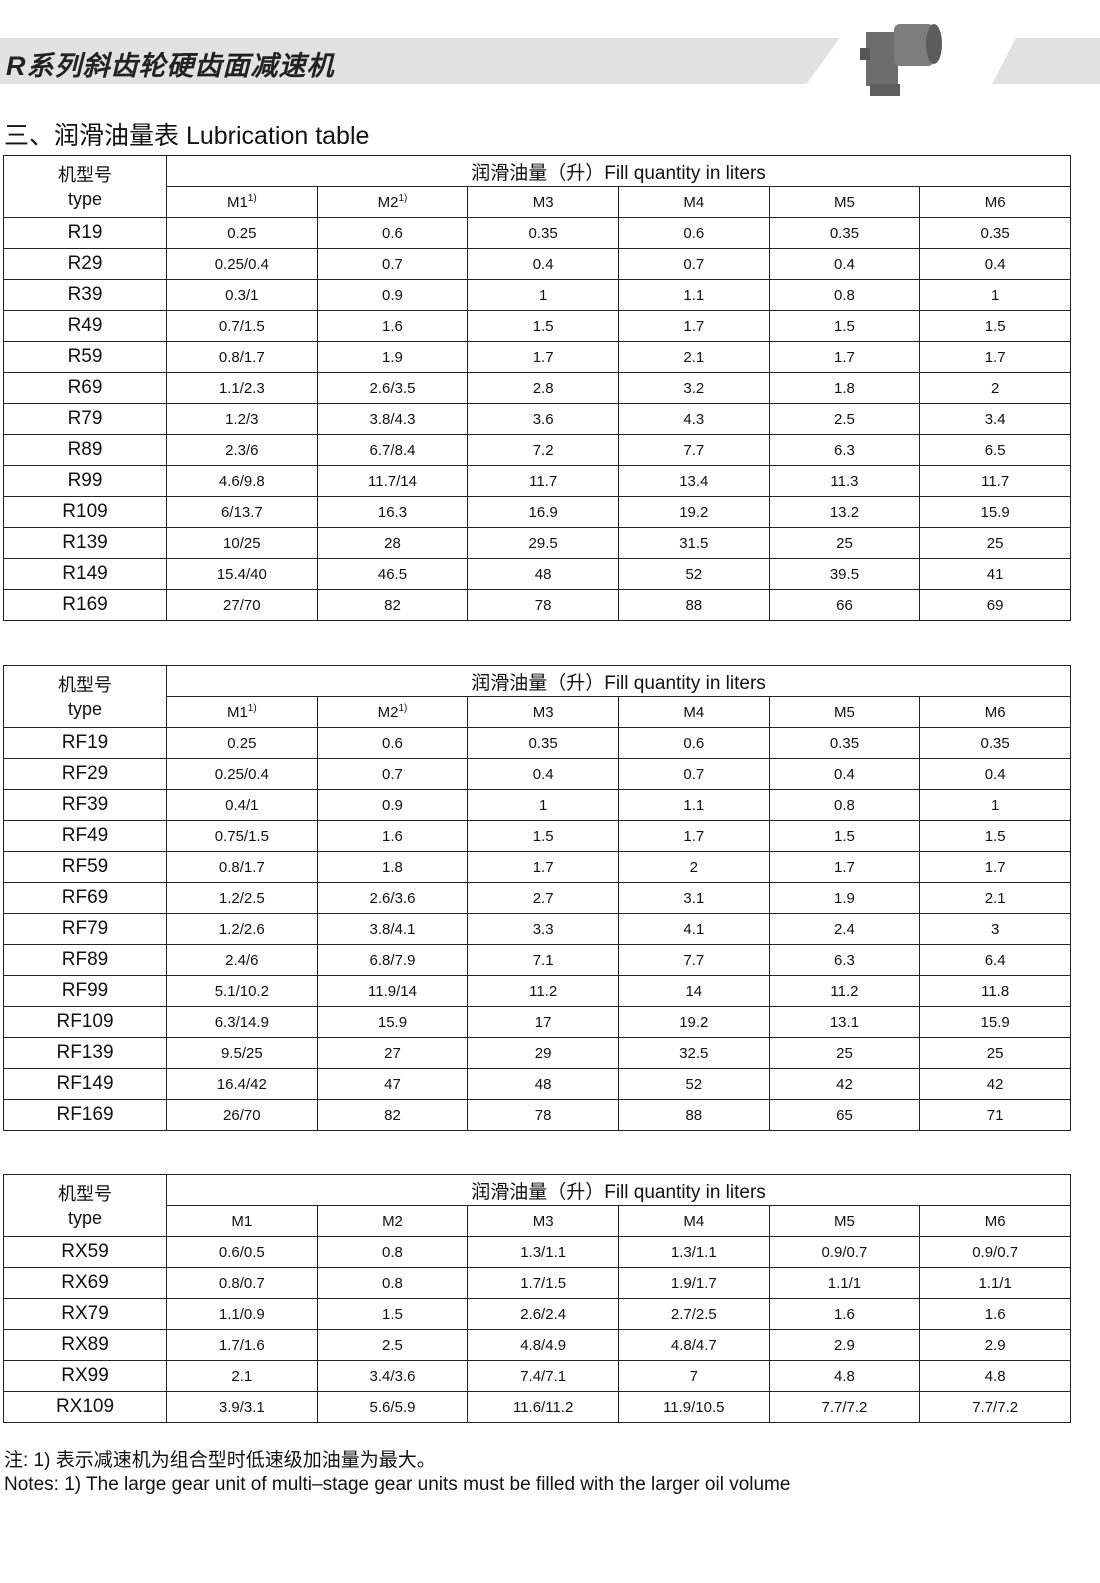 The image size is (1100, 1583). I want to click on fill-value-cell: 71, so click(995, 1115).